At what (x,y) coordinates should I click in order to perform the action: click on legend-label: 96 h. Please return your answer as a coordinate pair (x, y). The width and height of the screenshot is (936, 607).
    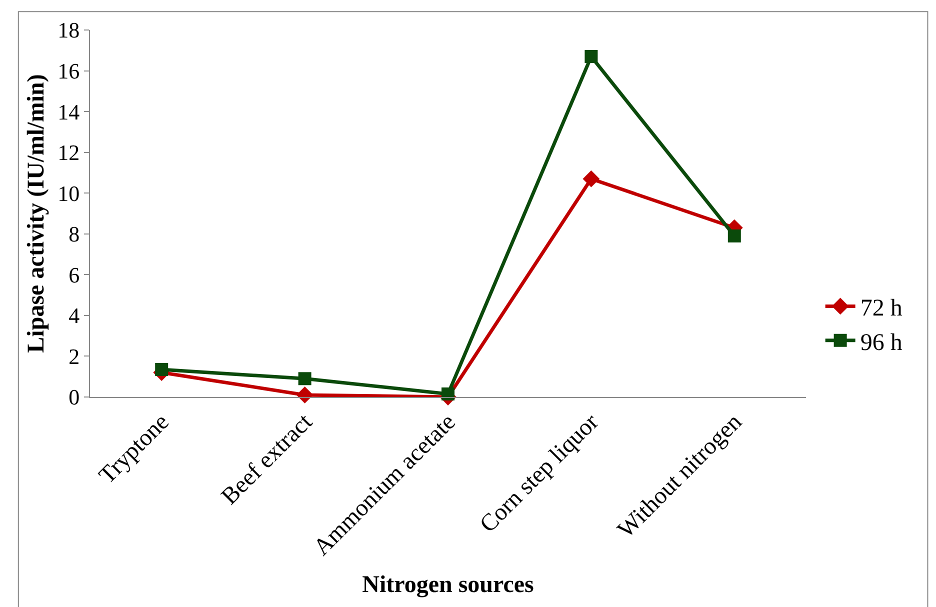
    Looking at the image, I should click on (881, 343).